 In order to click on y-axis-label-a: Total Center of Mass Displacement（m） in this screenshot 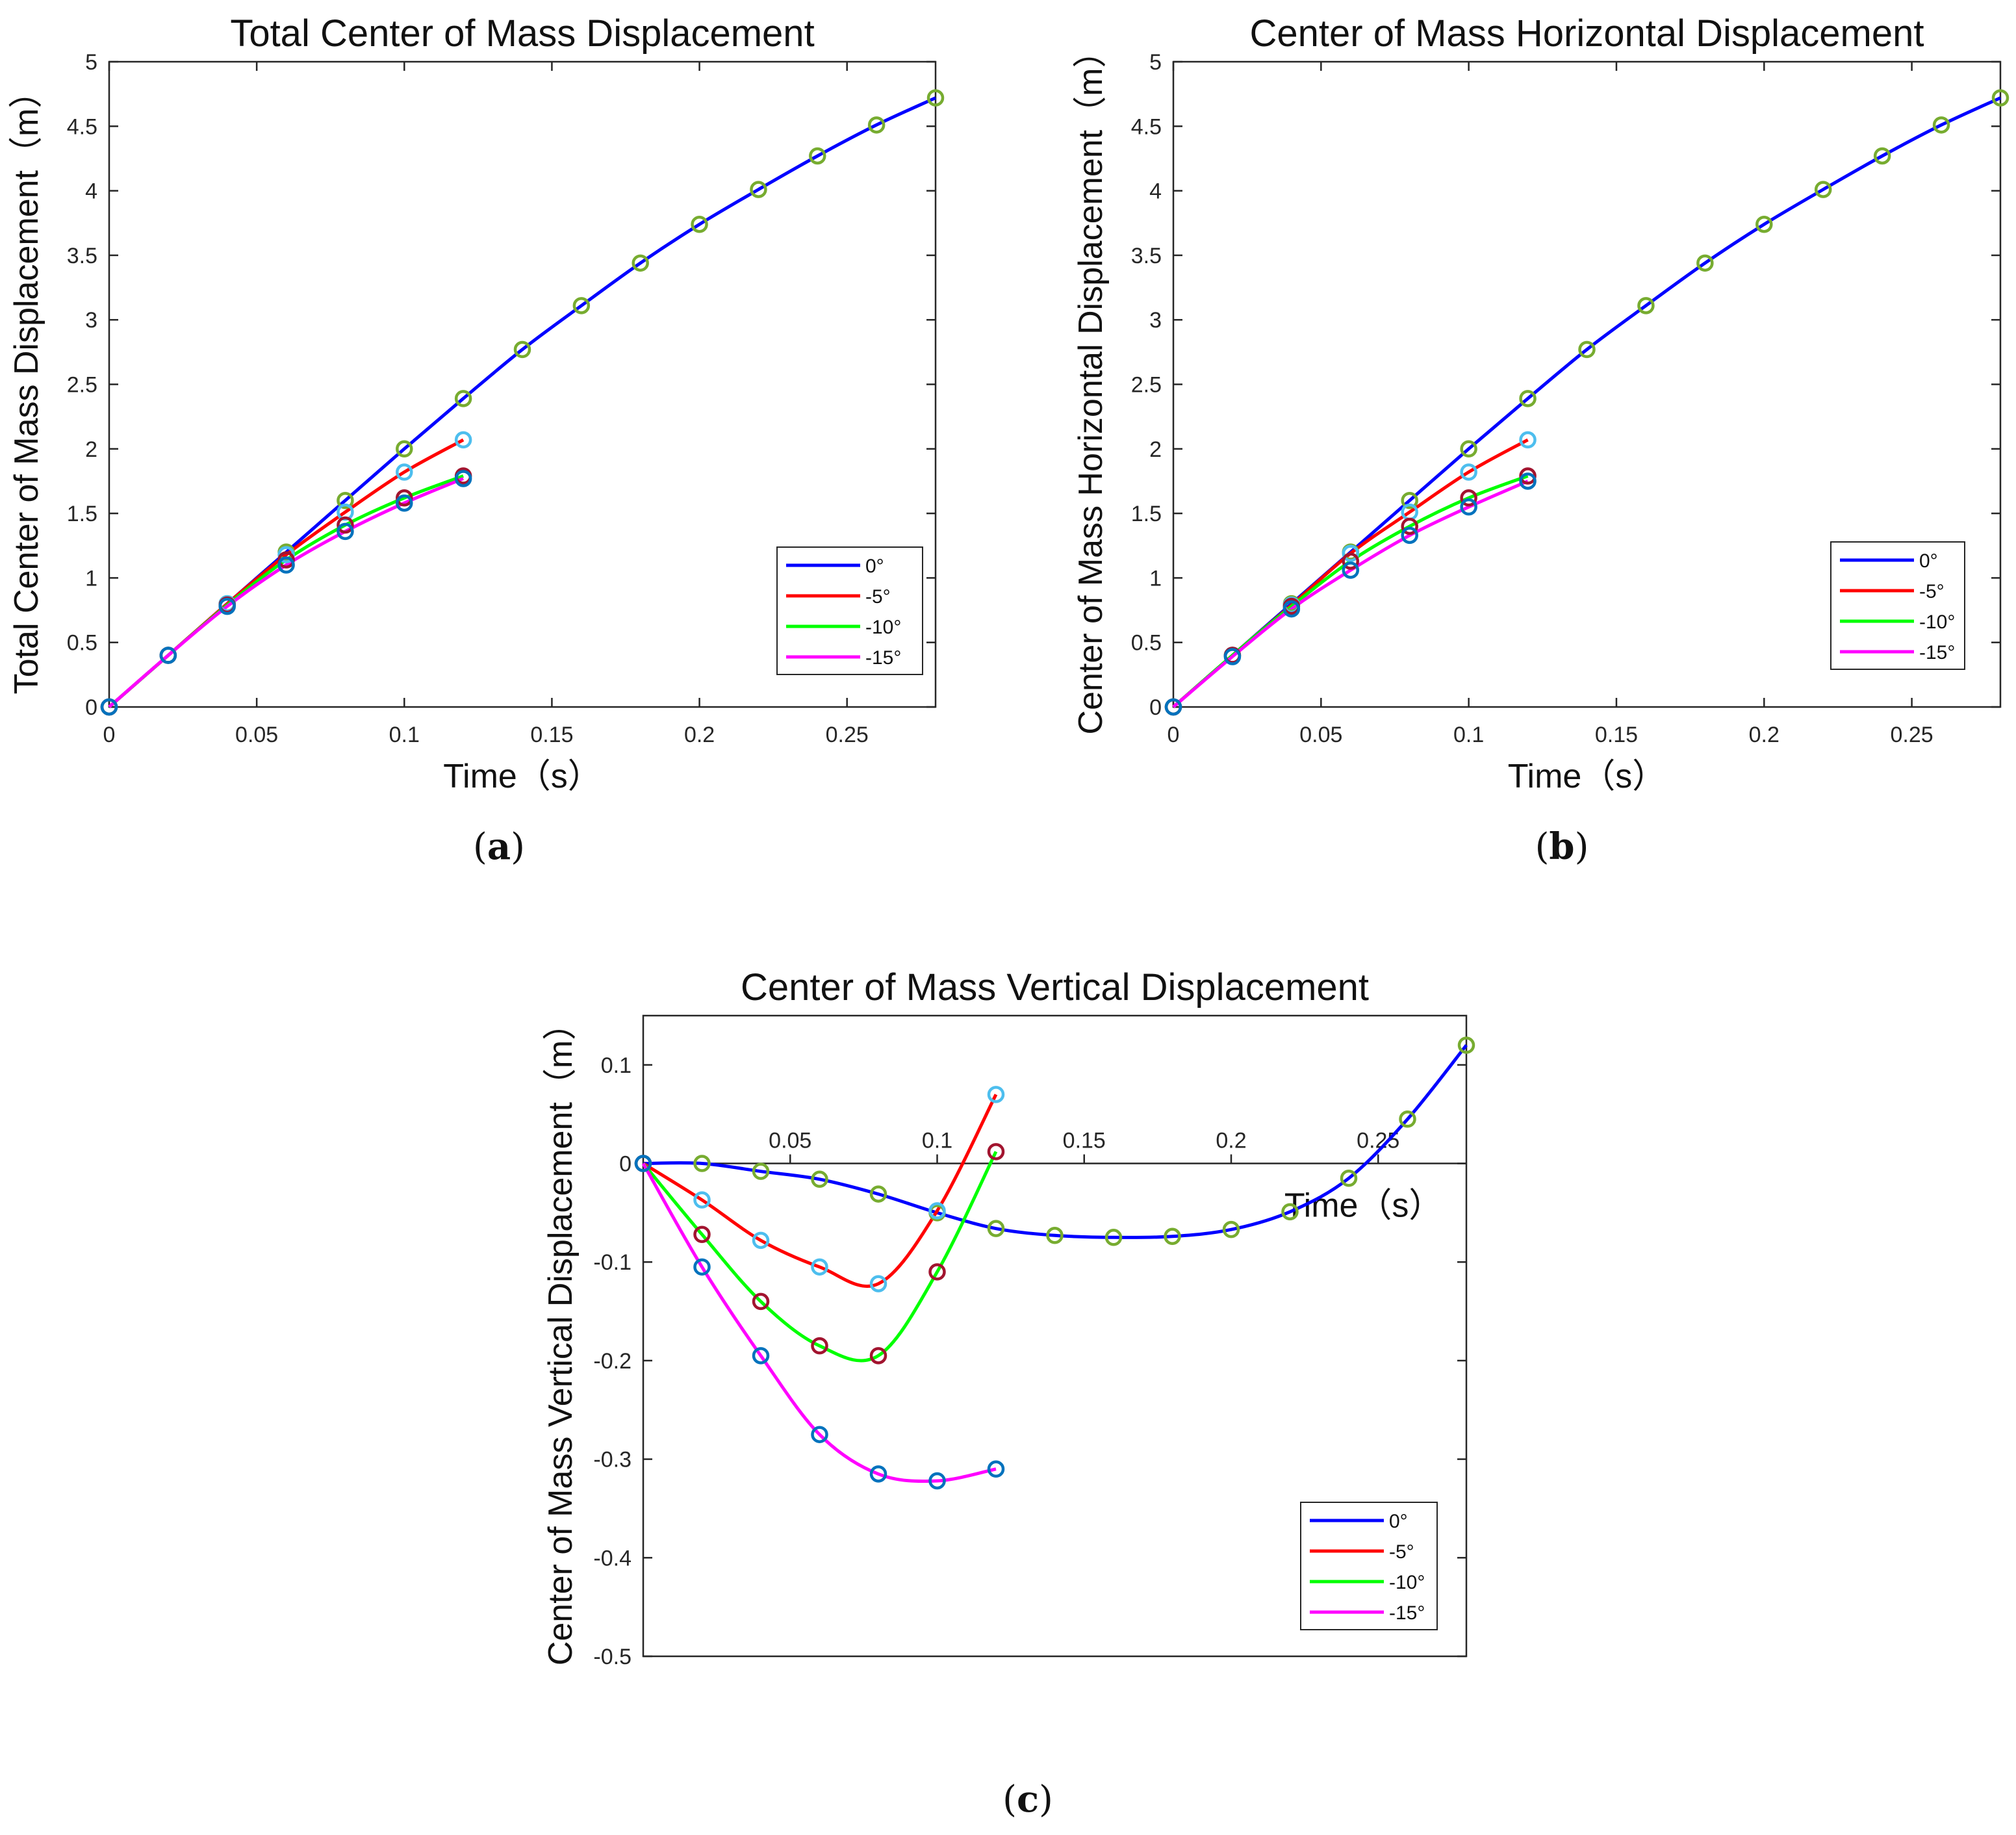, I will do `click(27, 385)`.